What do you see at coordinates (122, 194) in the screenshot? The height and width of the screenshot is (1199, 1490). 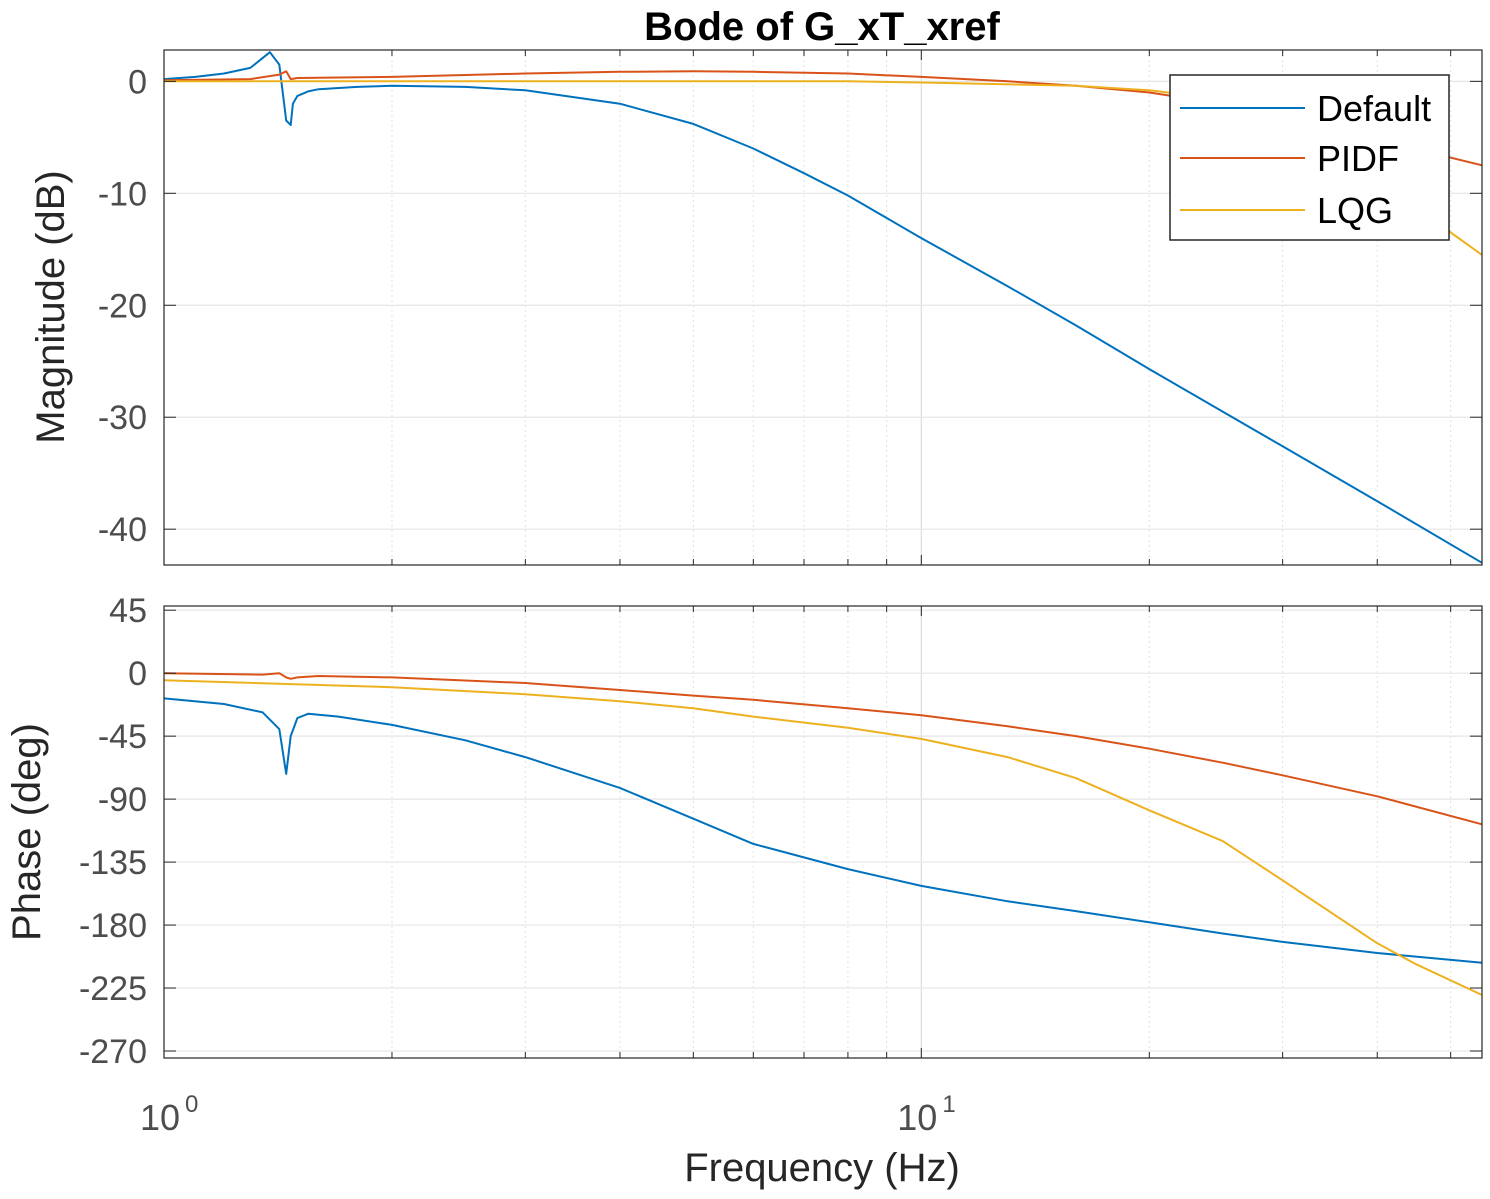 I see `y-tick-label: -10` at bounding box center [122, 194].